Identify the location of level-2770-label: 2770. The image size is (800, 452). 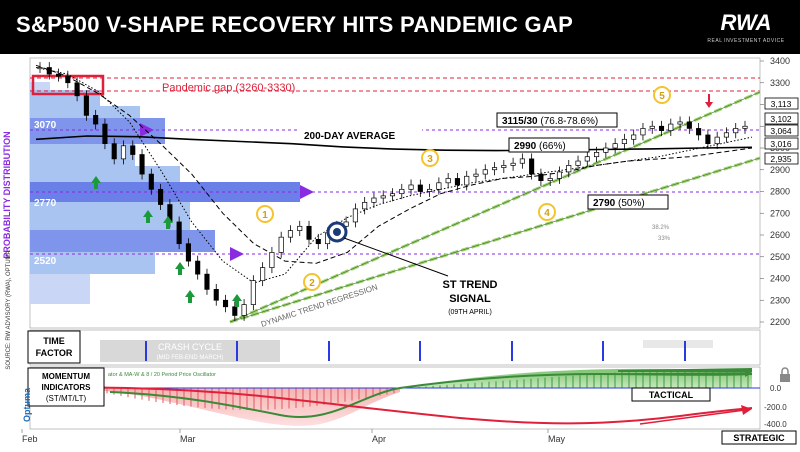
(45, 203).